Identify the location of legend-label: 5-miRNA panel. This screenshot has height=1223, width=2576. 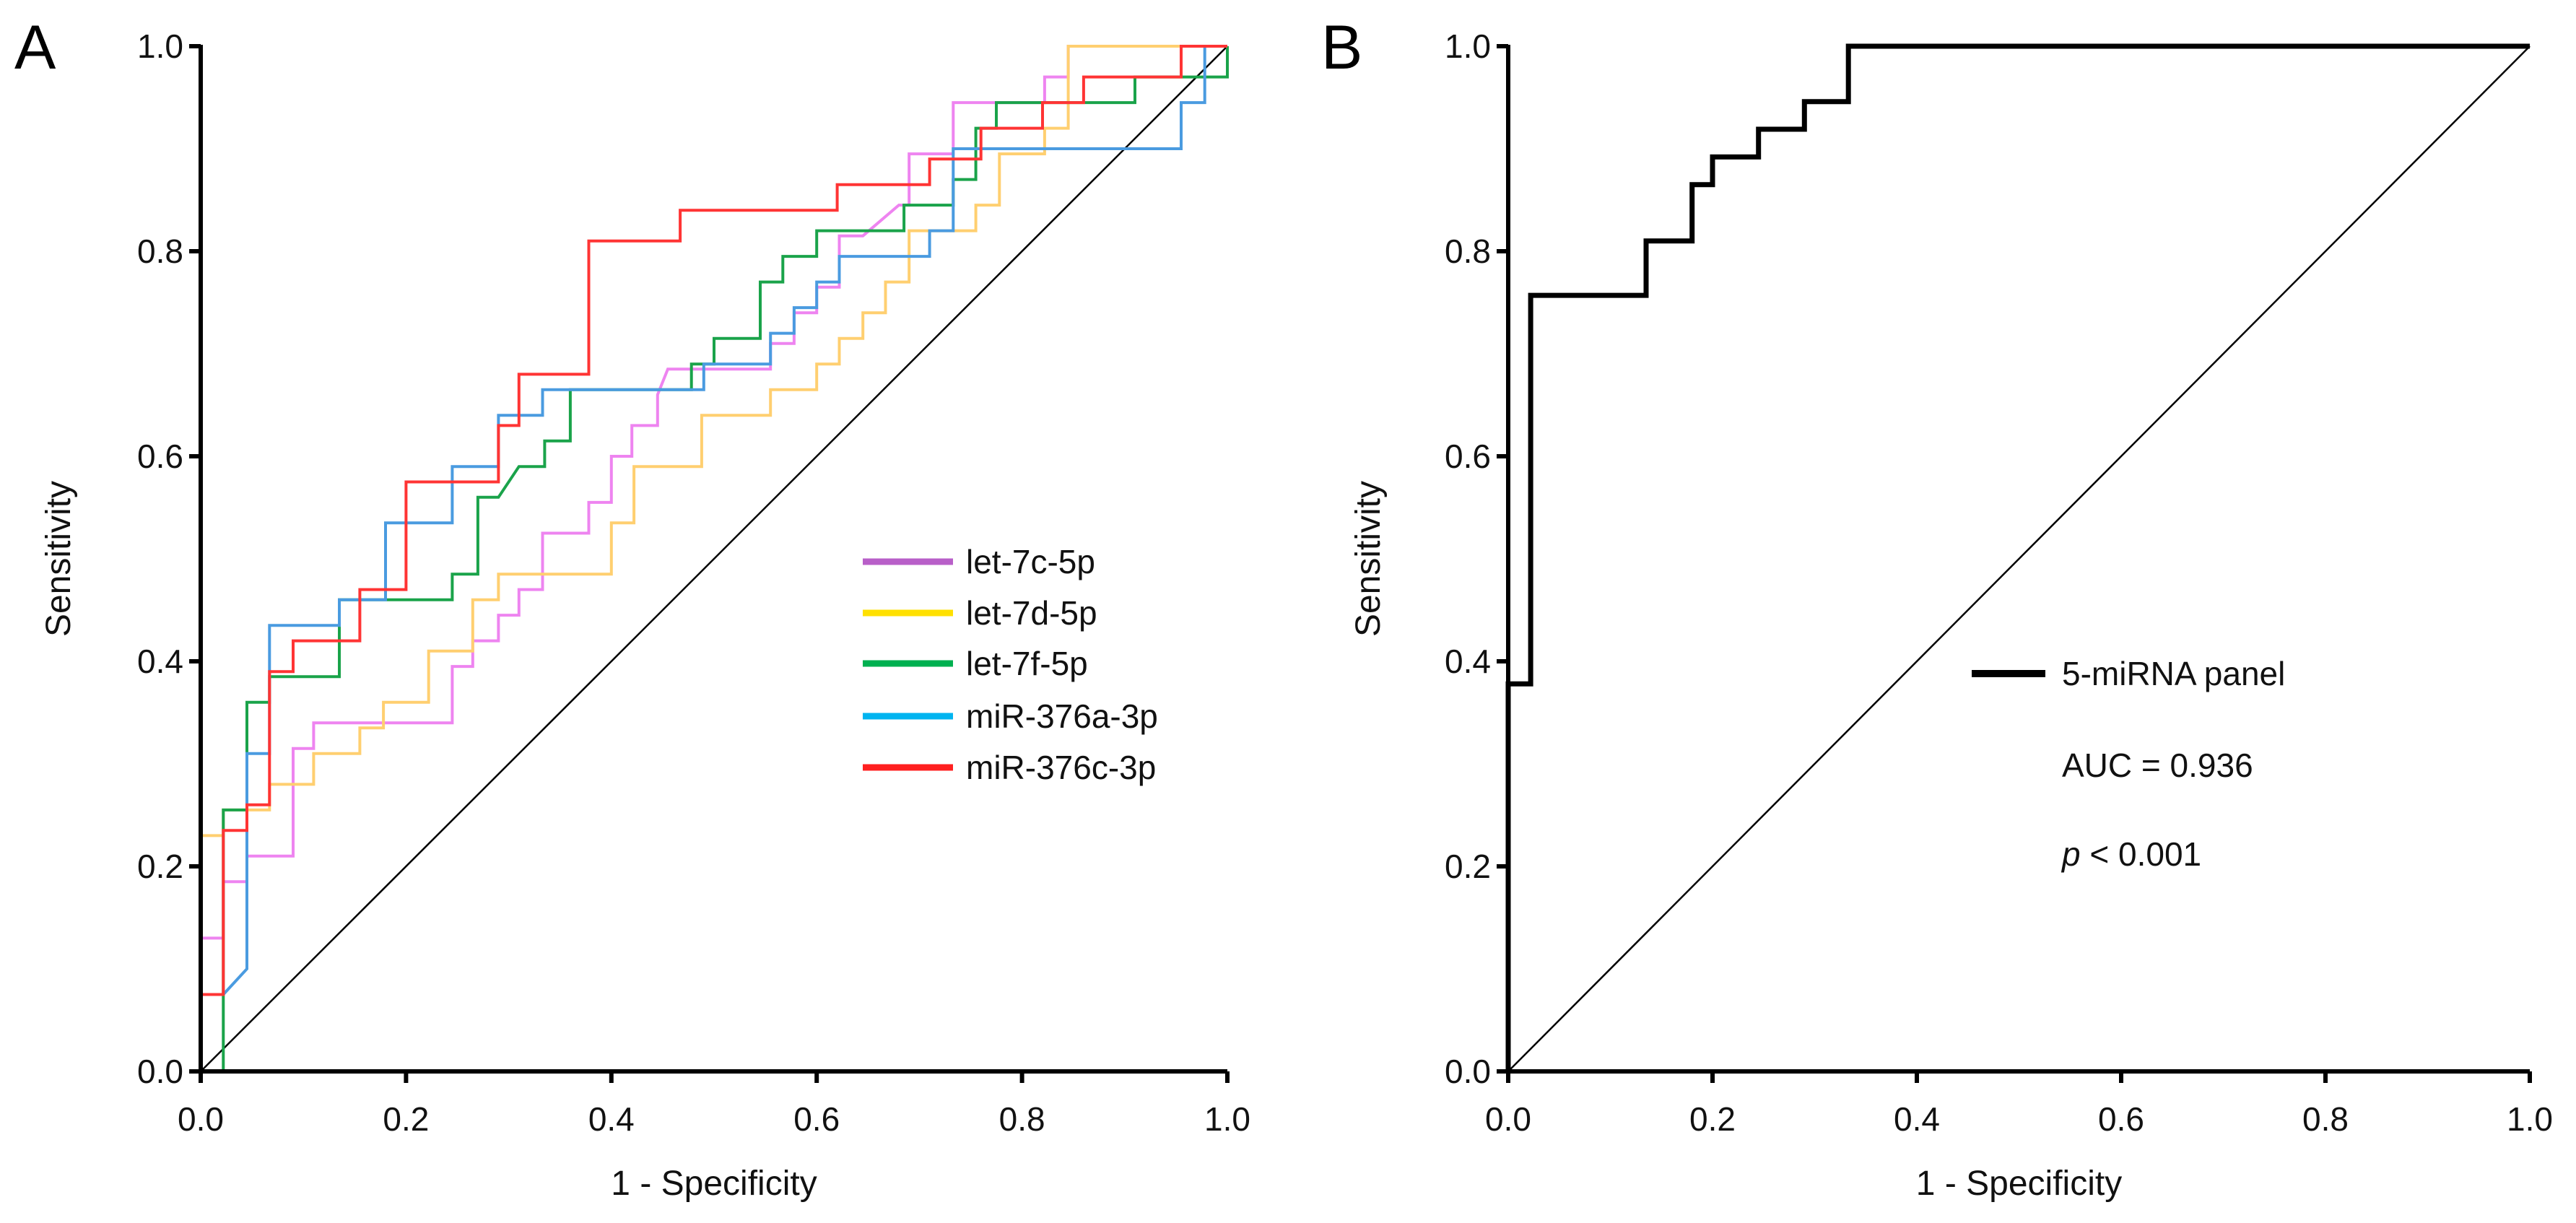
(2173, 673).